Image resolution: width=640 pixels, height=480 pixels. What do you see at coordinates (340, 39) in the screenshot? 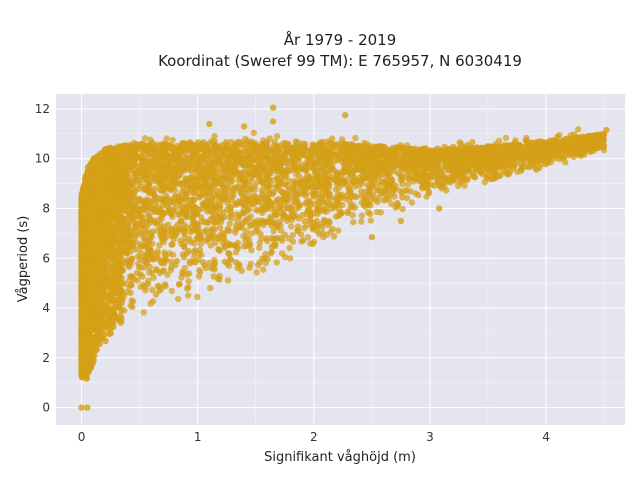
I see `chart-title: År 1979 - 2019` at bounding box center [340, 39].